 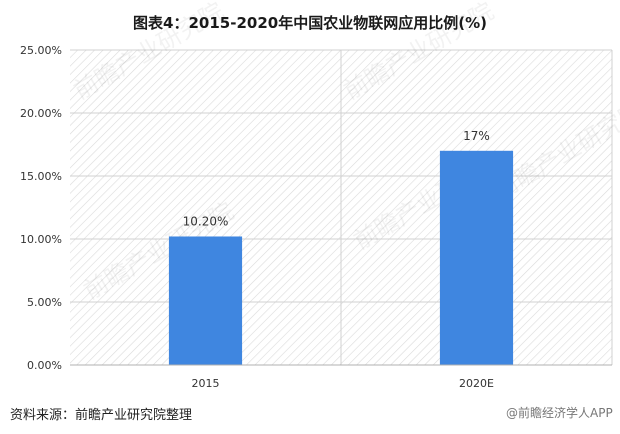 What do you see at coordinates (310, 23) in the screenshot?
I see `chart-title: 图表4：2015-2020年中国农业物联网应用比例(%)` at bounding box center [310, 23].